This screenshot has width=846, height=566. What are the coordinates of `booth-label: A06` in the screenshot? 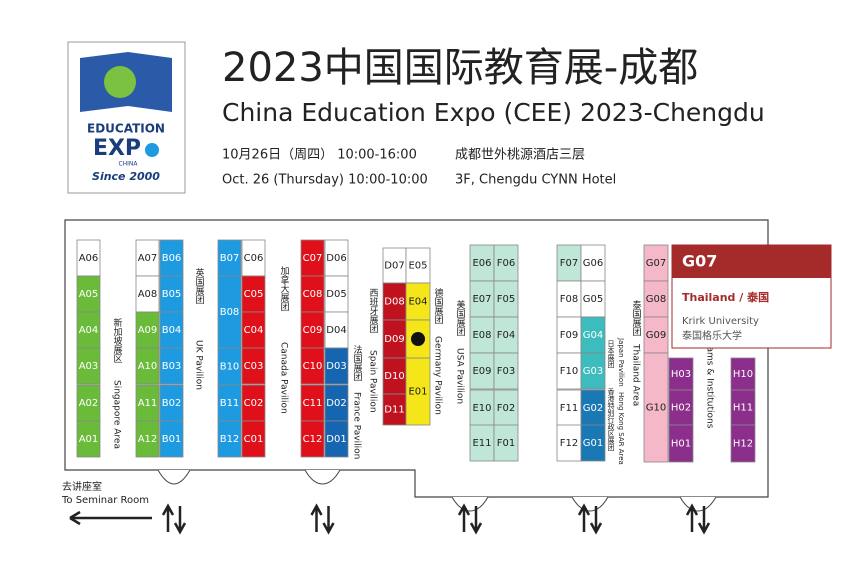 It's located at (89, 258).